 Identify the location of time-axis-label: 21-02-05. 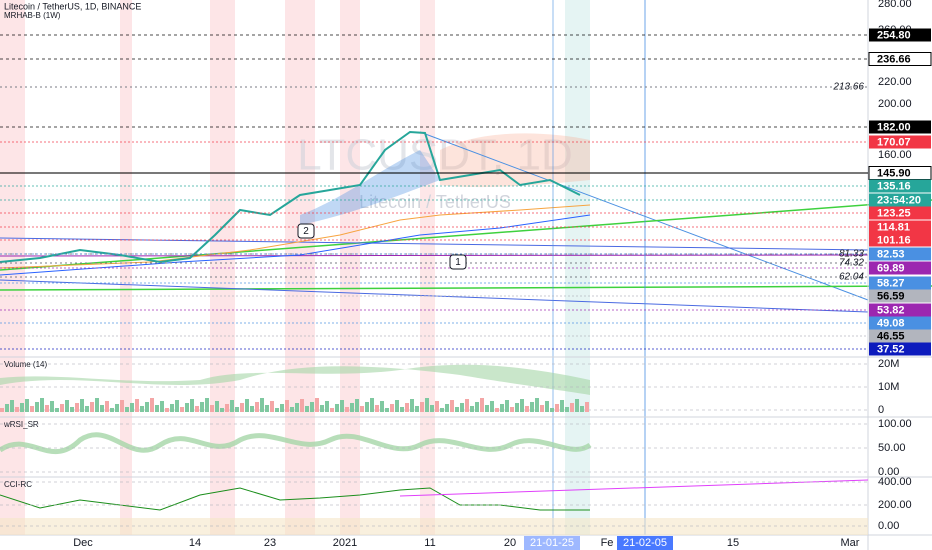
(645, 543).